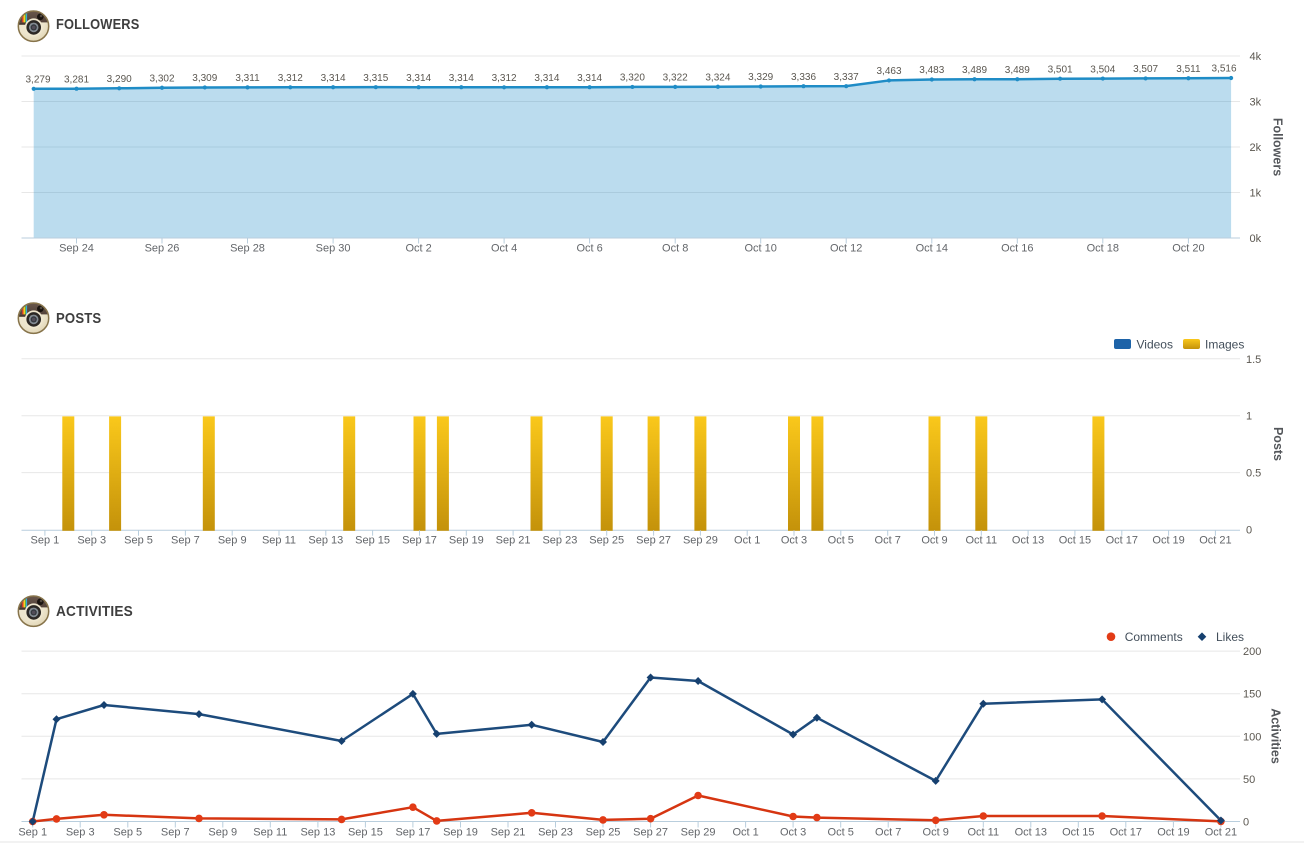  I want to click on svg-text: Followers, so click(1278, 147).